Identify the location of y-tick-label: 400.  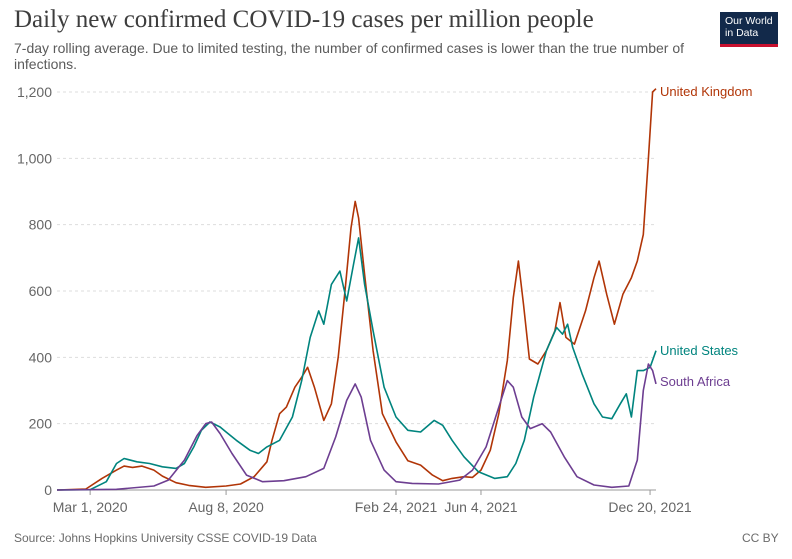
(41, 357).